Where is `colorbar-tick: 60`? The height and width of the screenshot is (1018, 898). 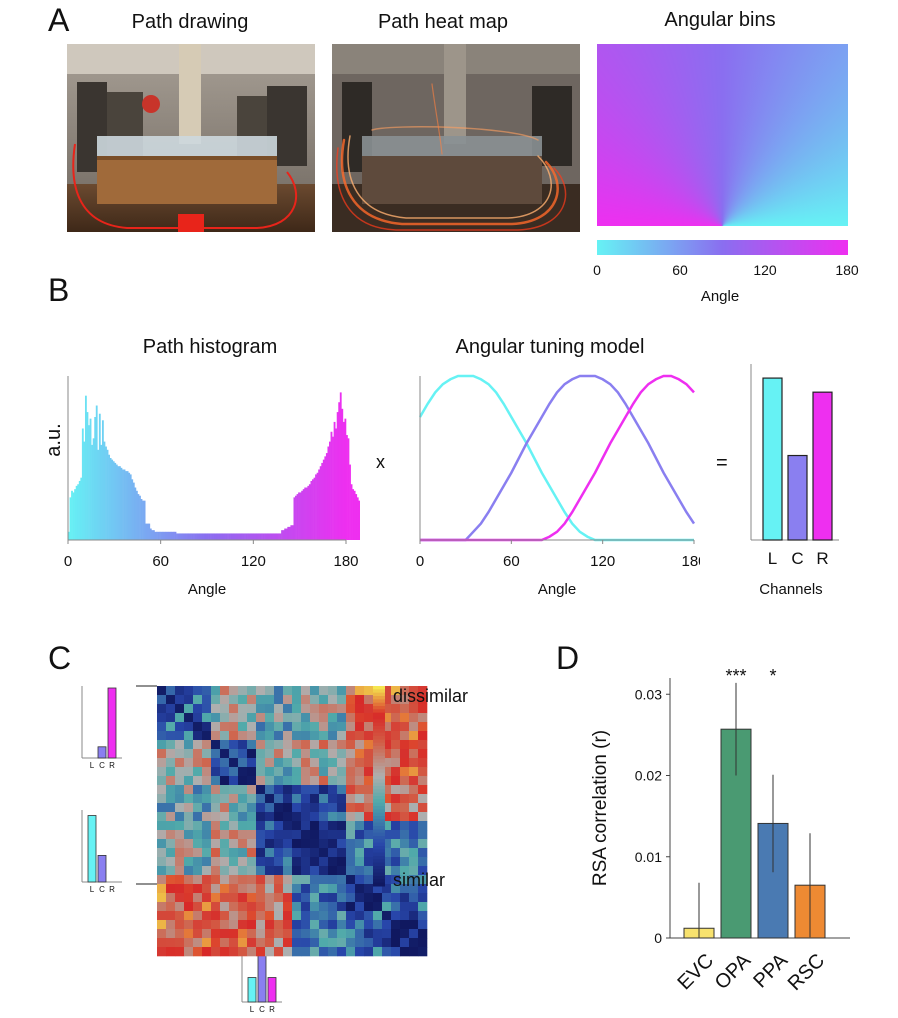 colorbar-tick: 60 is located at coordinates (680, 270).